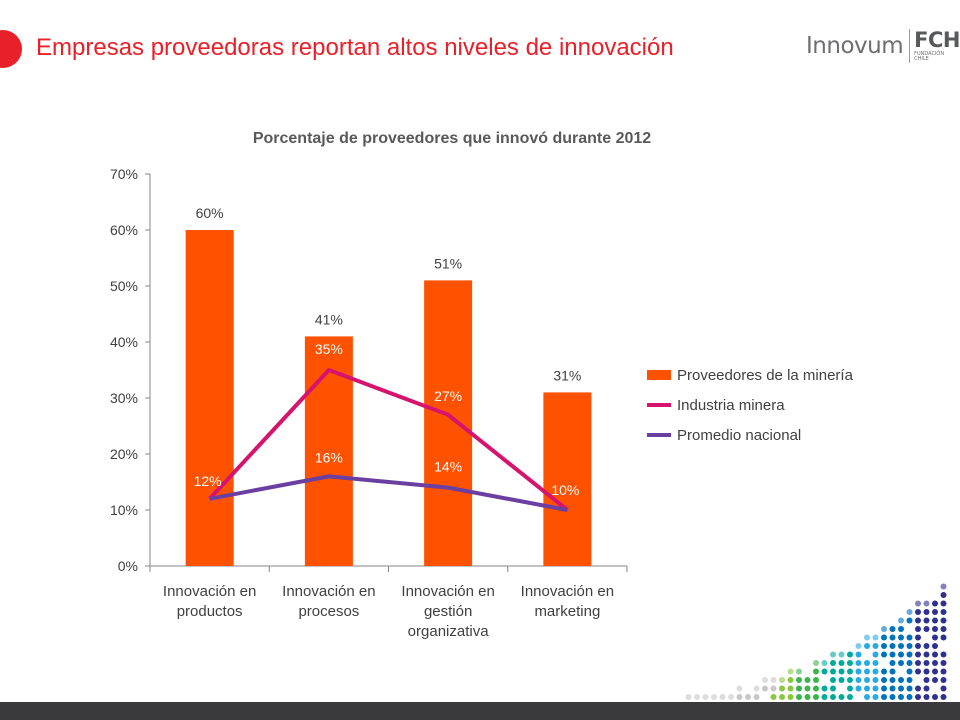 The image size is (960, 720). Describe the element at coordinates (765, 375) in the screenshot. I see `legend-label: Proveedores de la minería` at that location.